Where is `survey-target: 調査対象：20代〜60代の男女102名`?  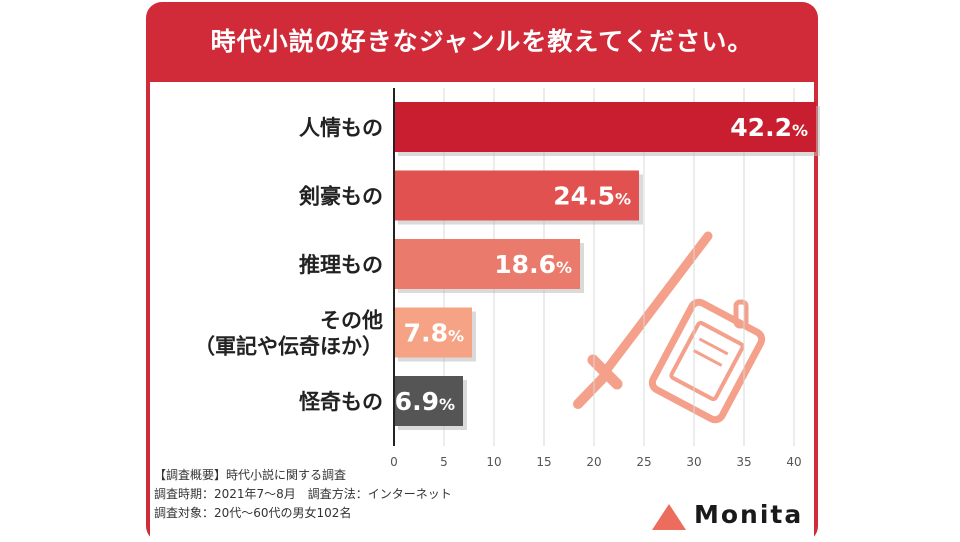
survey-target: 調査対象：20代〜60代の男女102名 is located at coordinates (253, 513).